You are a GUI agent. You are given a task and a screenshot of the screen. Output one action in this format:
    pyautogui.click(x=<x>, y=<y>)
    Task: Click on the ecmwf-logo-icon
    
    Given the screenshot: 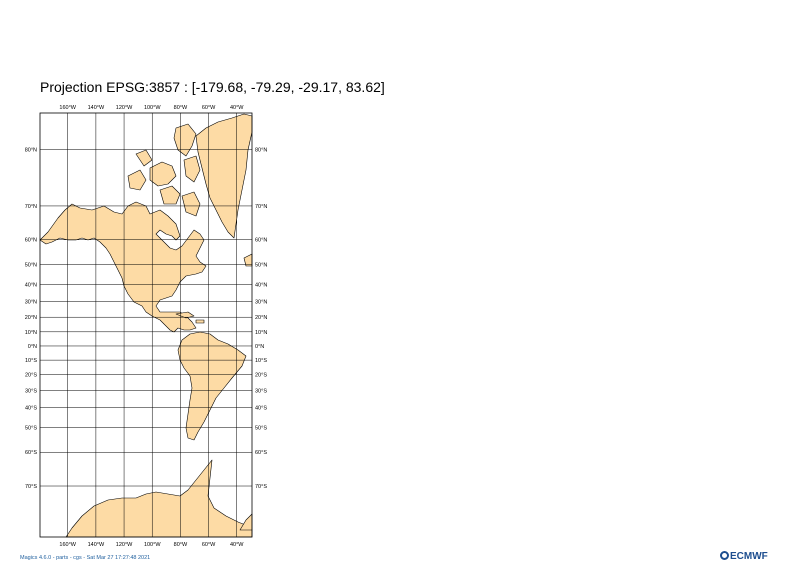 What is the action you would take?
    pyautogui.click(x=724, y=555)
    